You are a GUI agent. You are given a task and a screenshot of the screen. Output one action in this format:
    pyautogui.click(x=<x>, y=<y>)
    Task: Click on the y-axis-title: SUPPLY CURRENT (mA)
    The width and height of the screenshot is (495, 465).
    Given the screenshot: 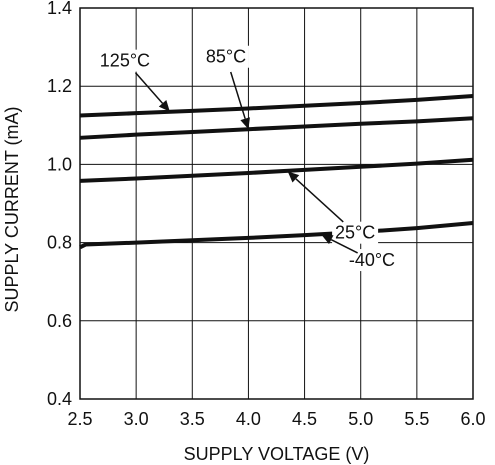 What is the action you would take?
    pyautogui.click(x=12, y=209)
    